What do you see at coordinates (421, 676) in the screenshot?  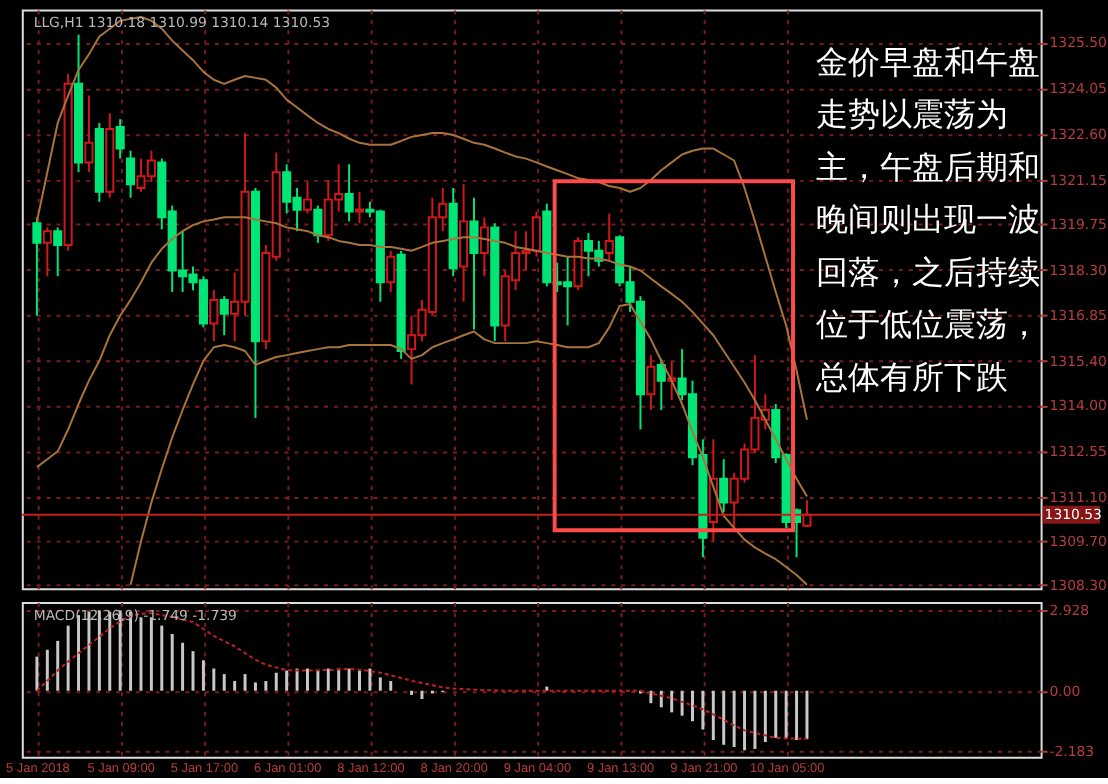 I see `line-series` at bounding box center [421, 676].